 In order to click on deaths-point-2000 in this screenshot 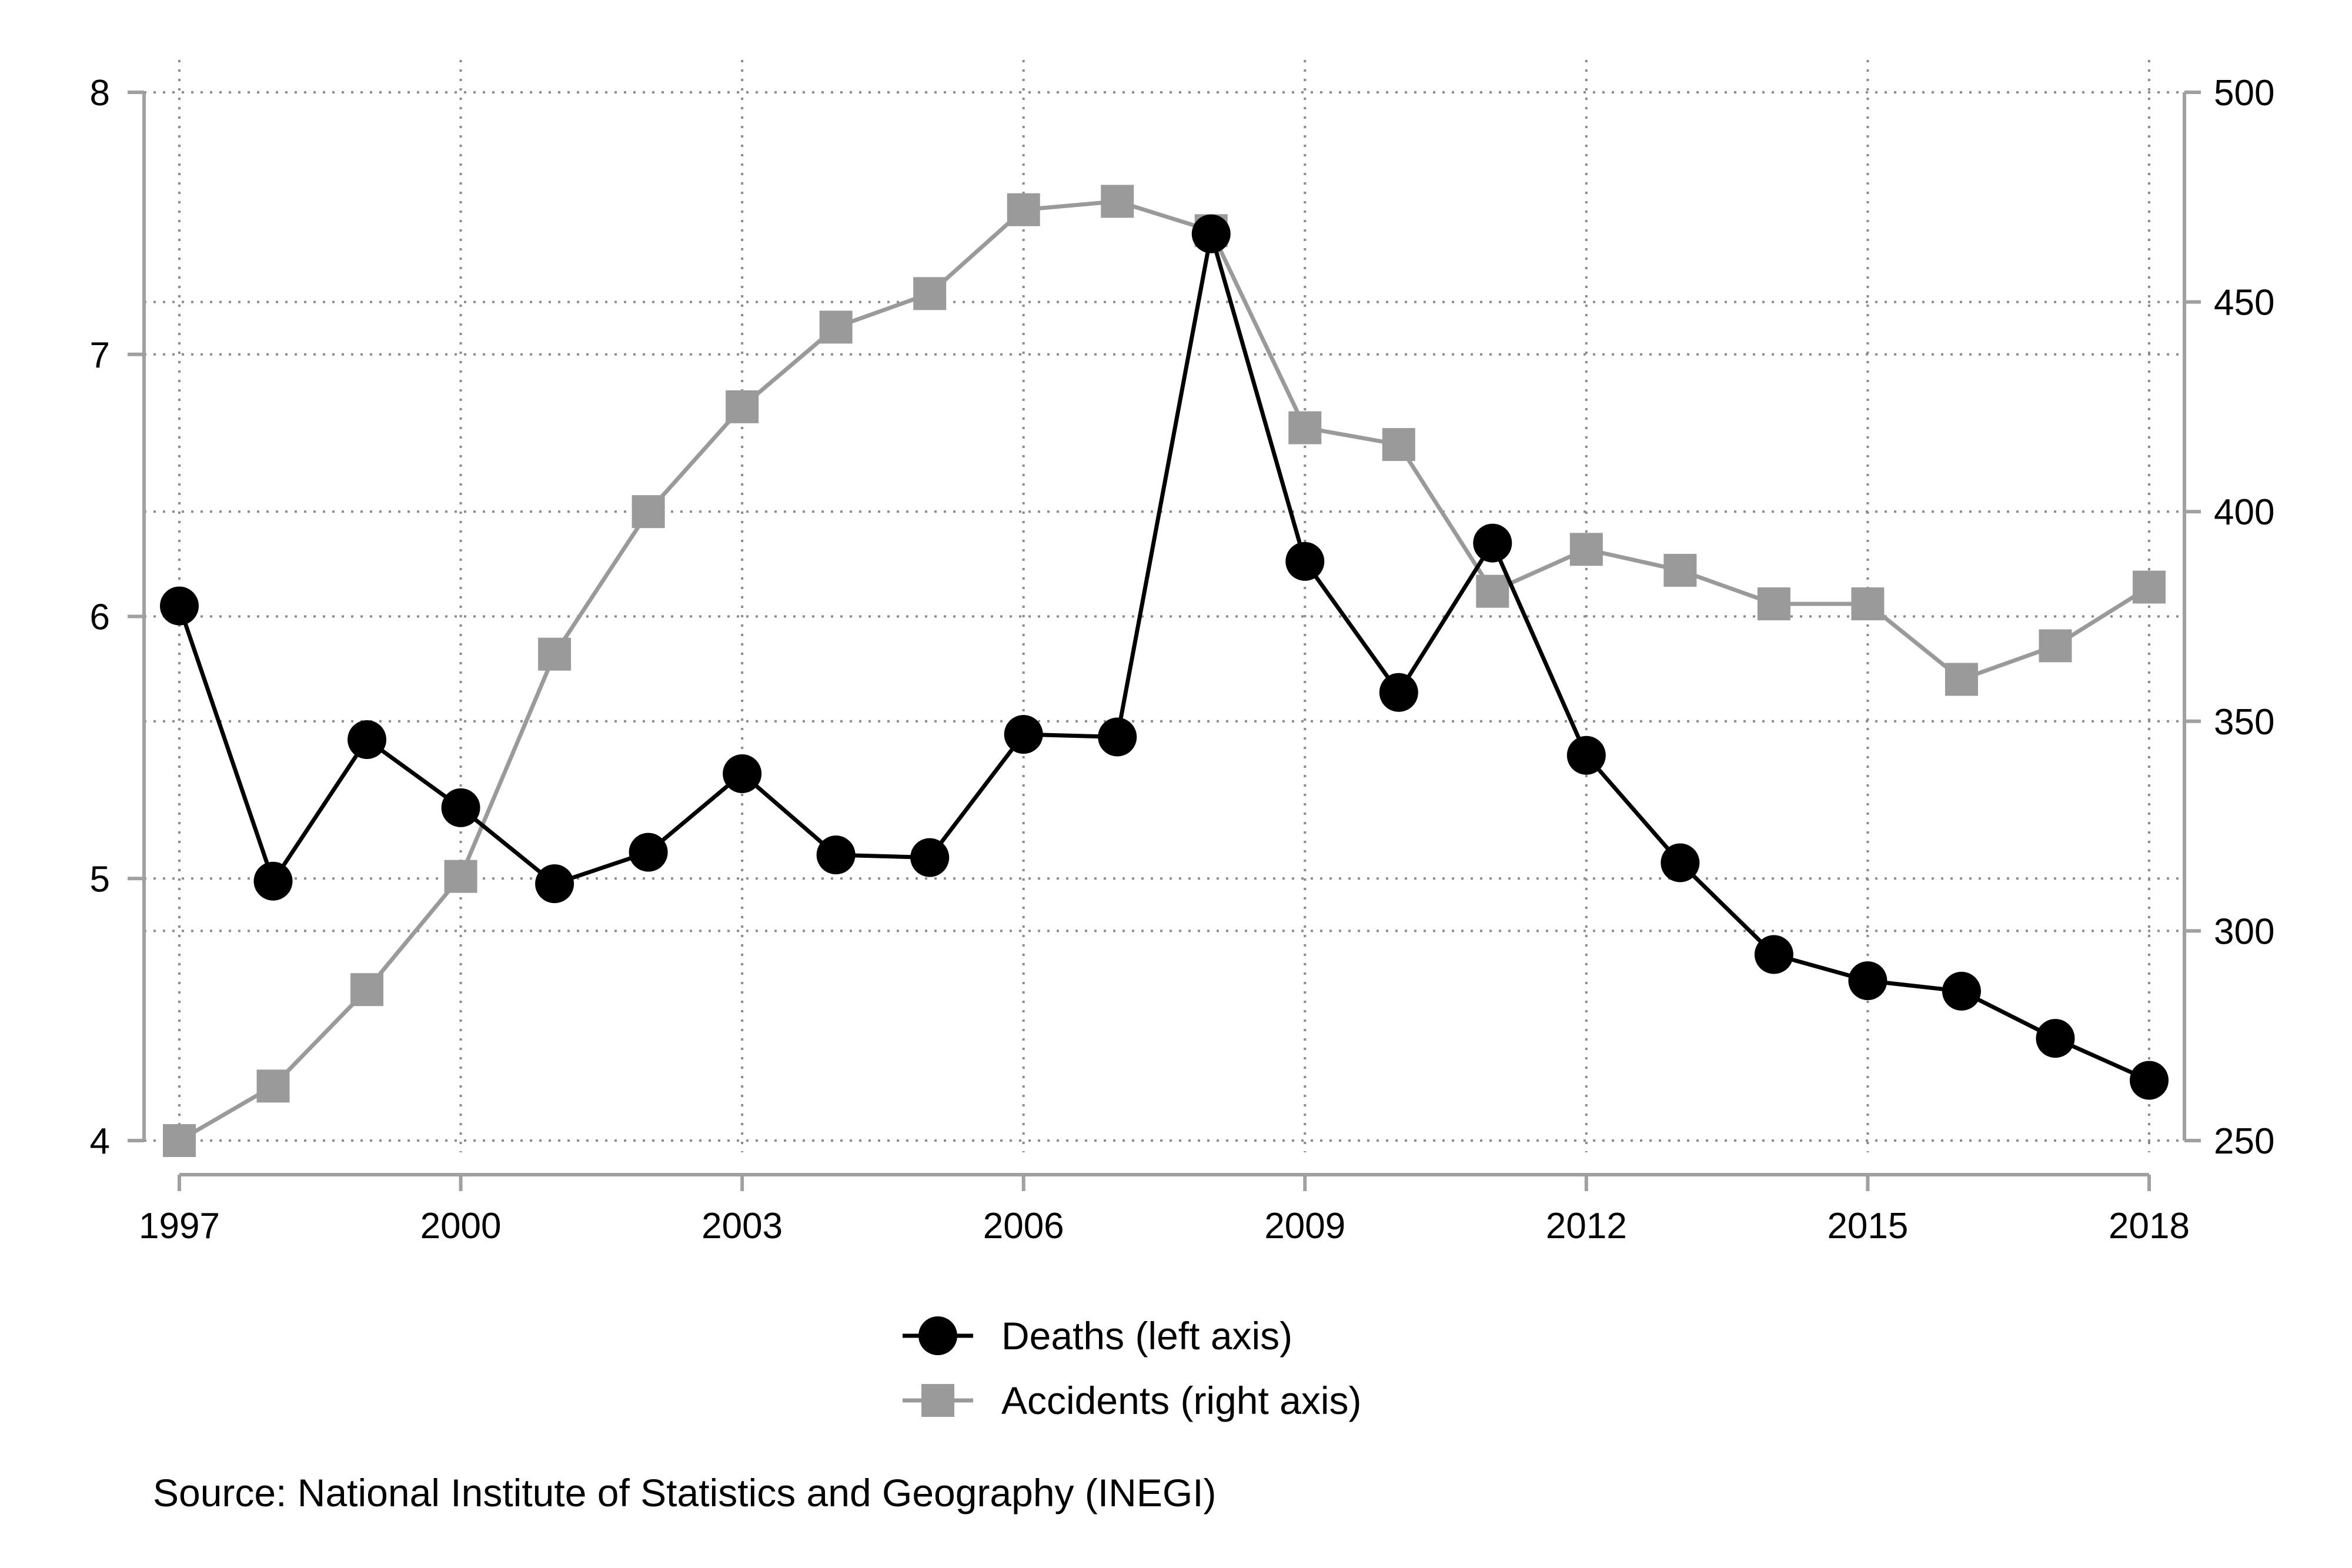, I will do `click(460, 807)`.